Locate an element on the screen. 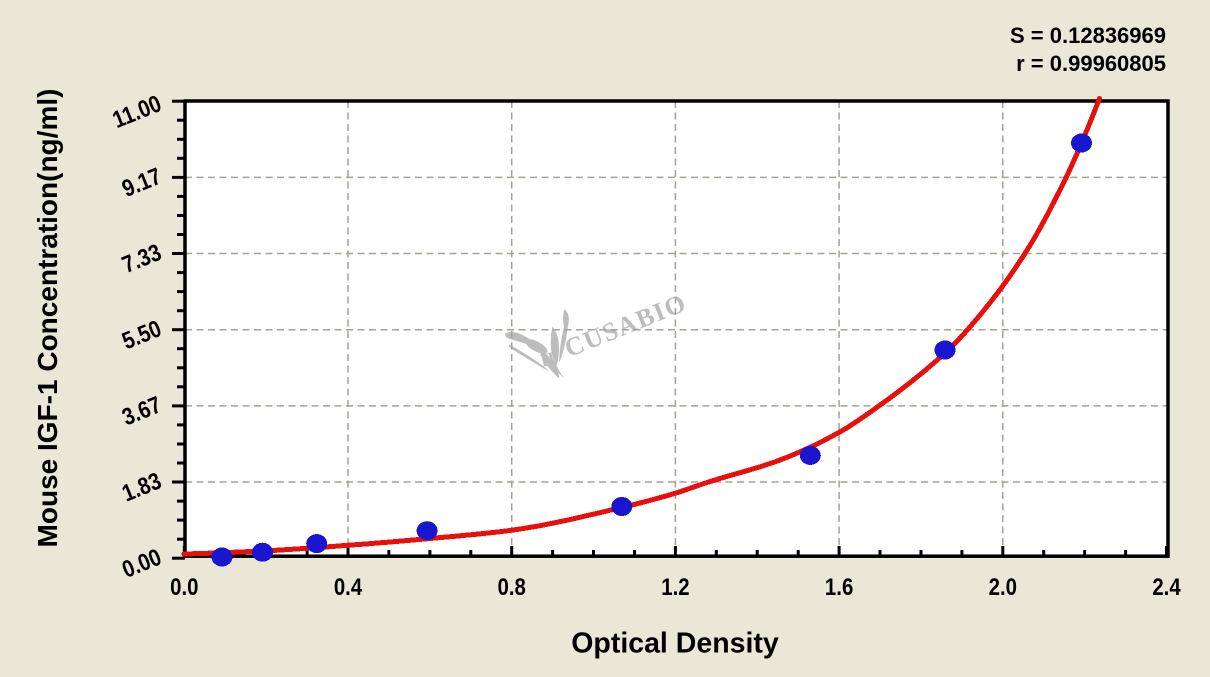 The height and width of the screenshot is (677, 1210). svg-text: r = 0.99960805 is located at coordinates (1091, 63).